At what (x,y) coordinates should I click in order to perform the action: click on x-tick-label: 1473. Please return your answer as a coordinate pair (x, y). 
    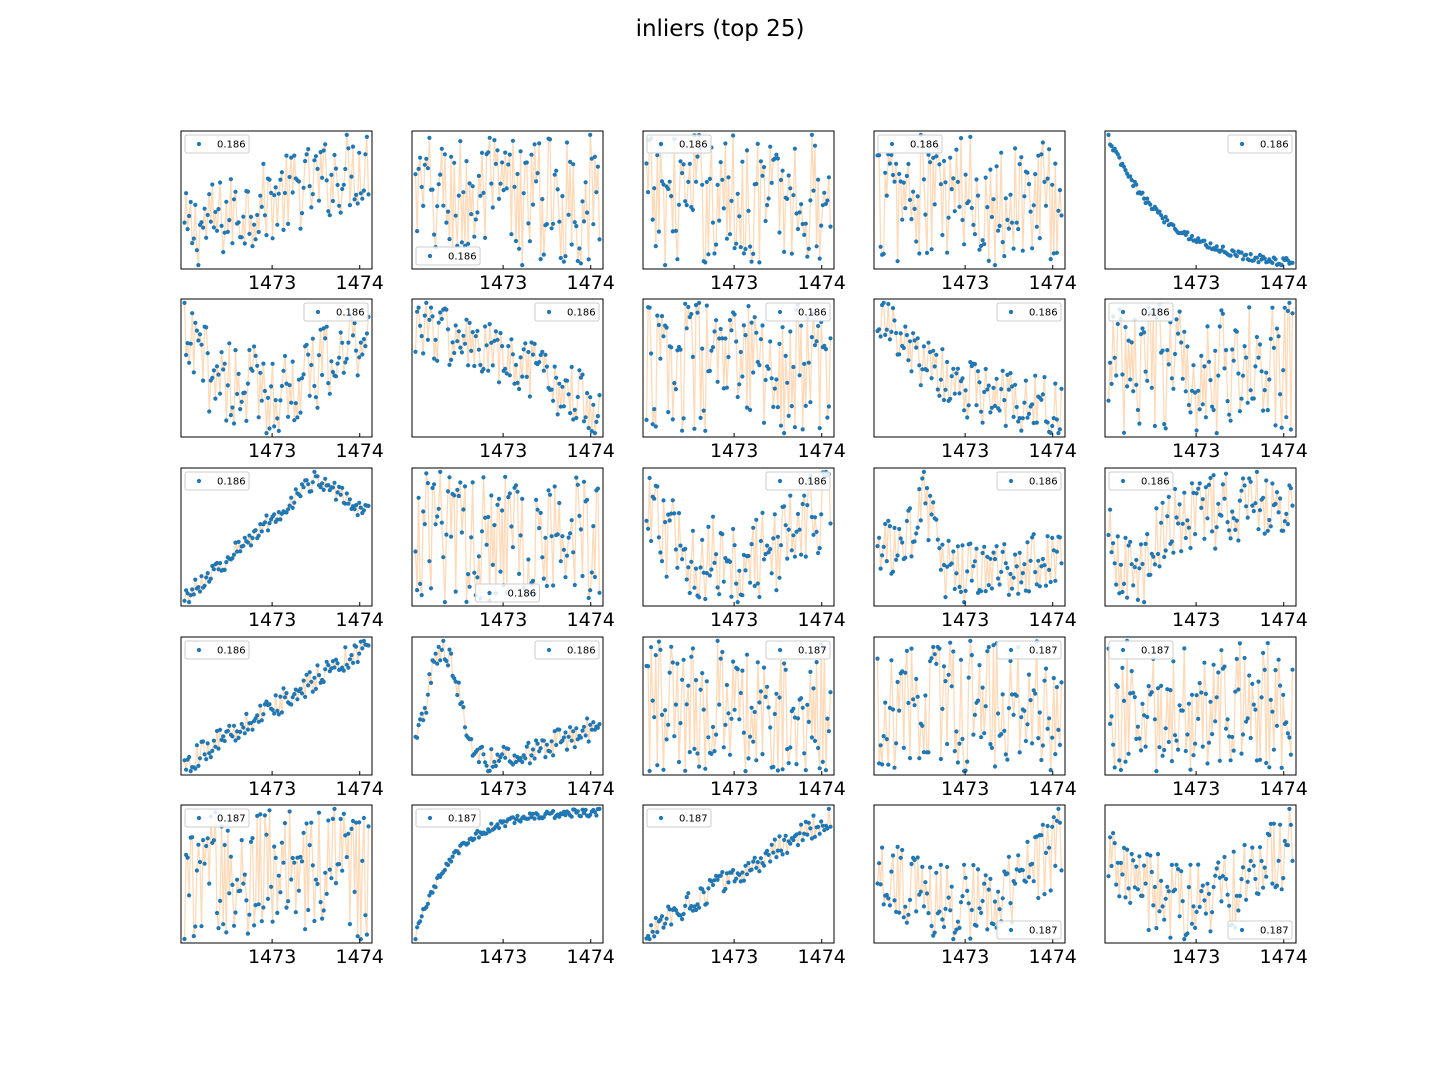
    Looking at the image, I should click on (1196, 451).